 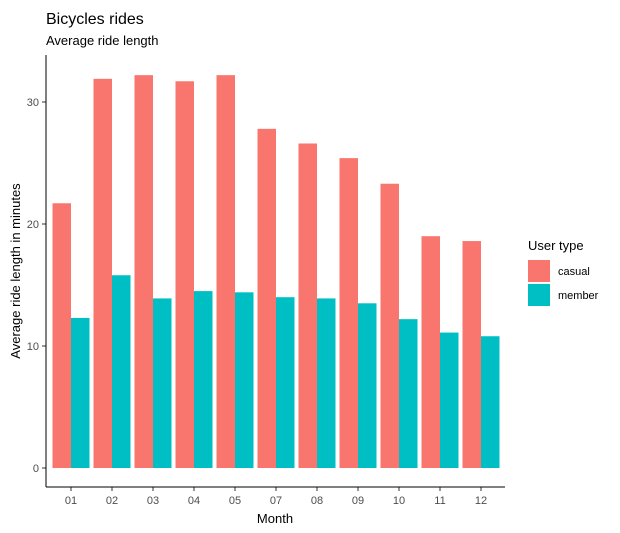 I want to click on legend-label-member: member, so click(x=578, y=296).